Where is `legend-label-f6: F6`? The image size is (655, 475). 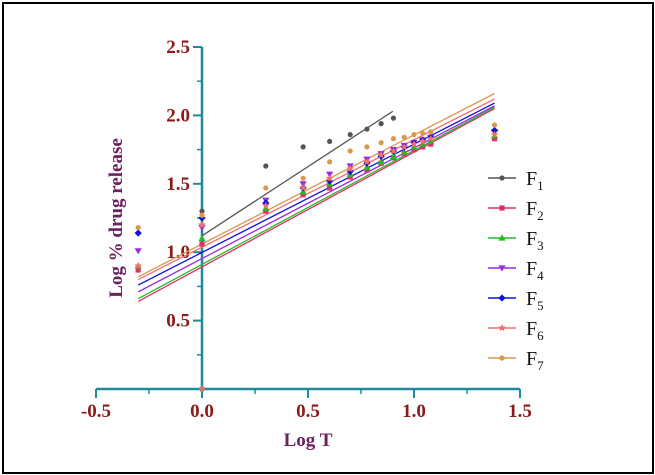 legend-label-f6: F6 is located at coordinates (535, 330).